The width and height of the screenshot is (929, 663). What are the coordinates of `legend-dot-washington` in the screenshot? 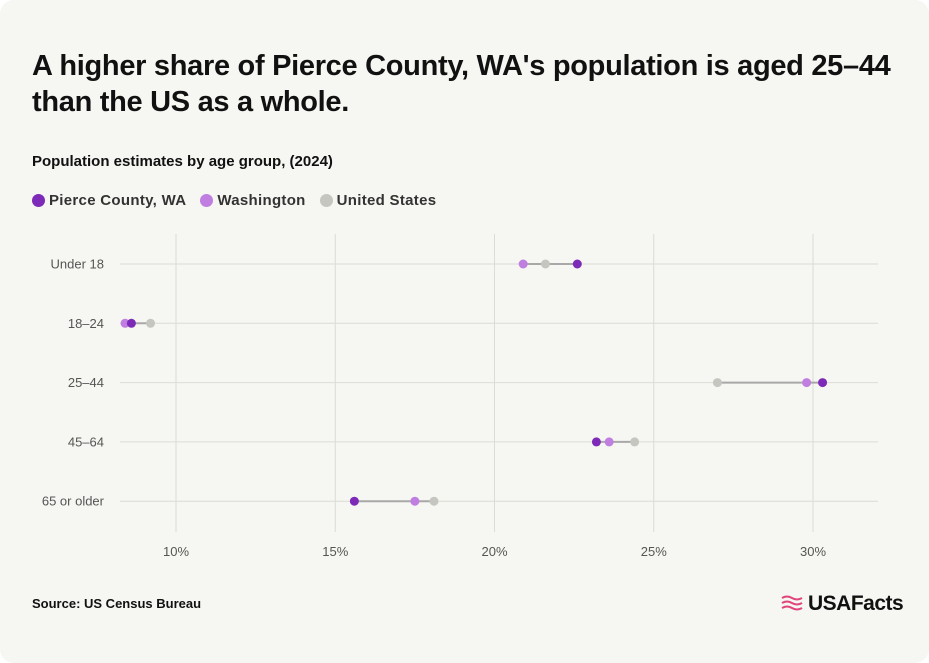 It's located at (207, 200).